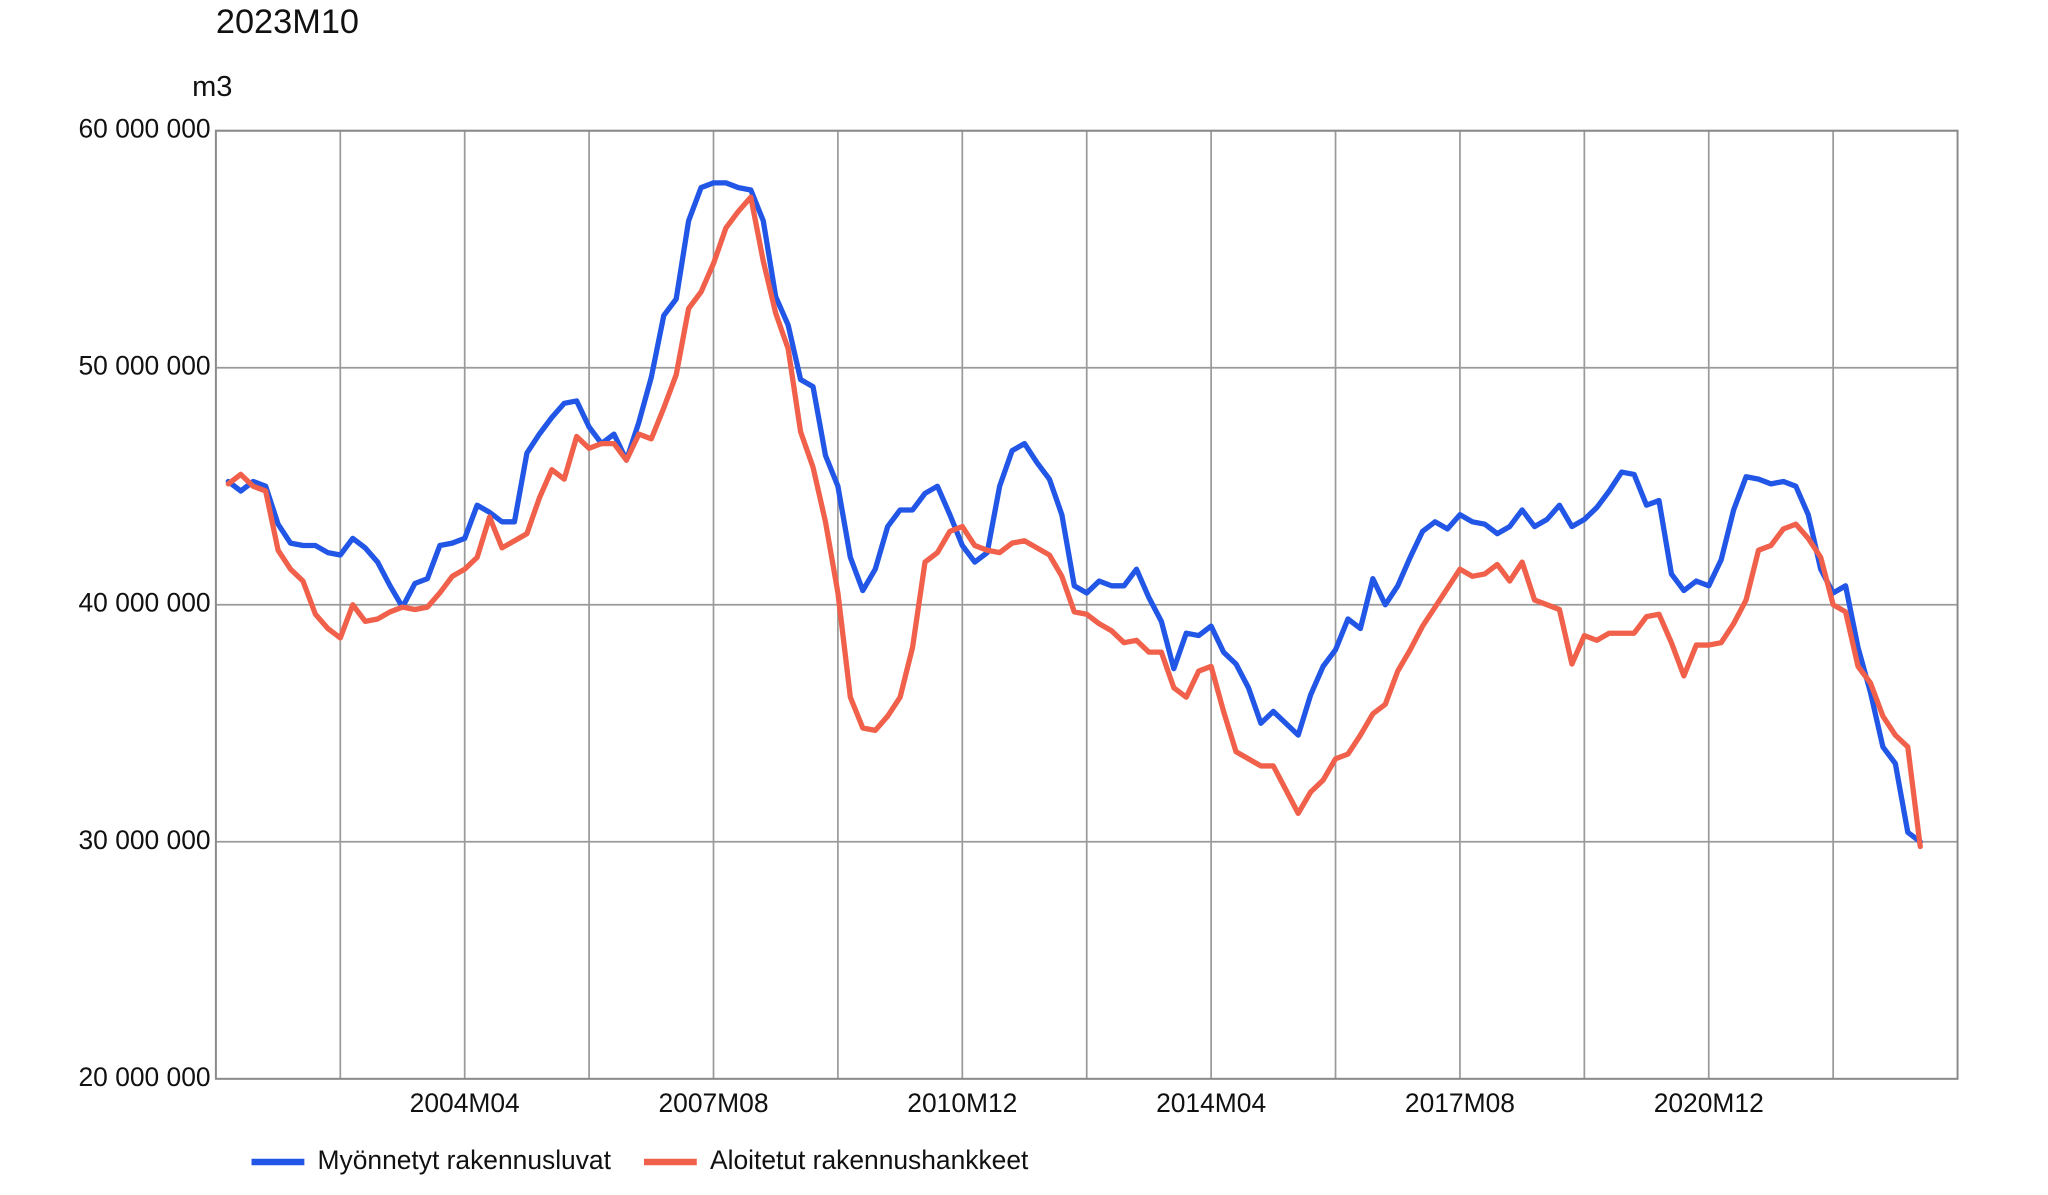 This screenshot has width=2048, height=1195. What do you see at coordinates (1709, 1103) in the screenshot?
I see `x-tick-label: 2020M12` at bounding box center [1709, 1103].